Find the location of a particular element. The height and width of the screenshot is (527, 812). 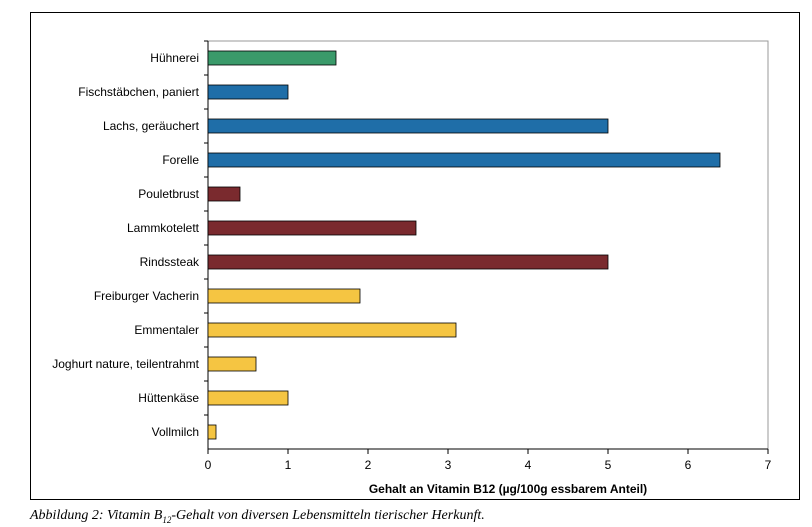

x-tick-label: 3 is located at coordinates (448, 465).